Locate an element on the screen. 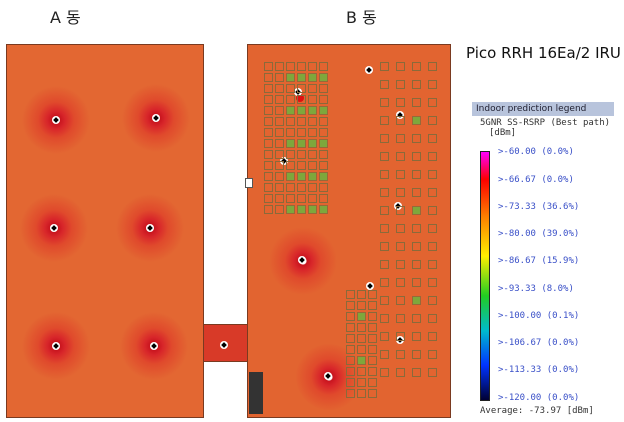  stairwell-block is located at coordinates (256, 393).